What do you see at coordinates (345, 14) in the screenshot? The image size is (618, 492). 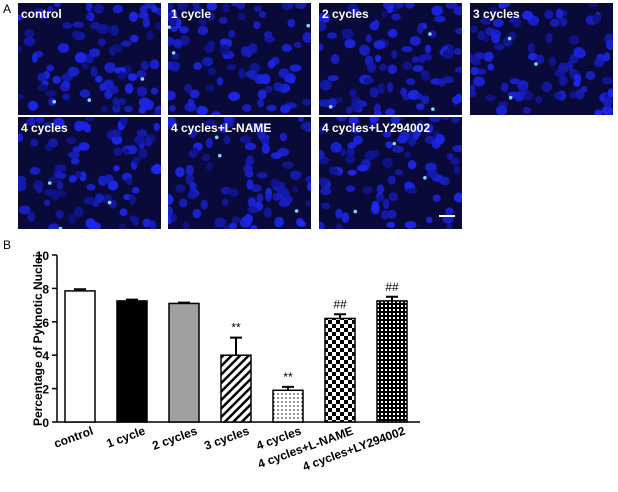 I see `image-caption: 2 cycles` at bounding box center [345, 14].